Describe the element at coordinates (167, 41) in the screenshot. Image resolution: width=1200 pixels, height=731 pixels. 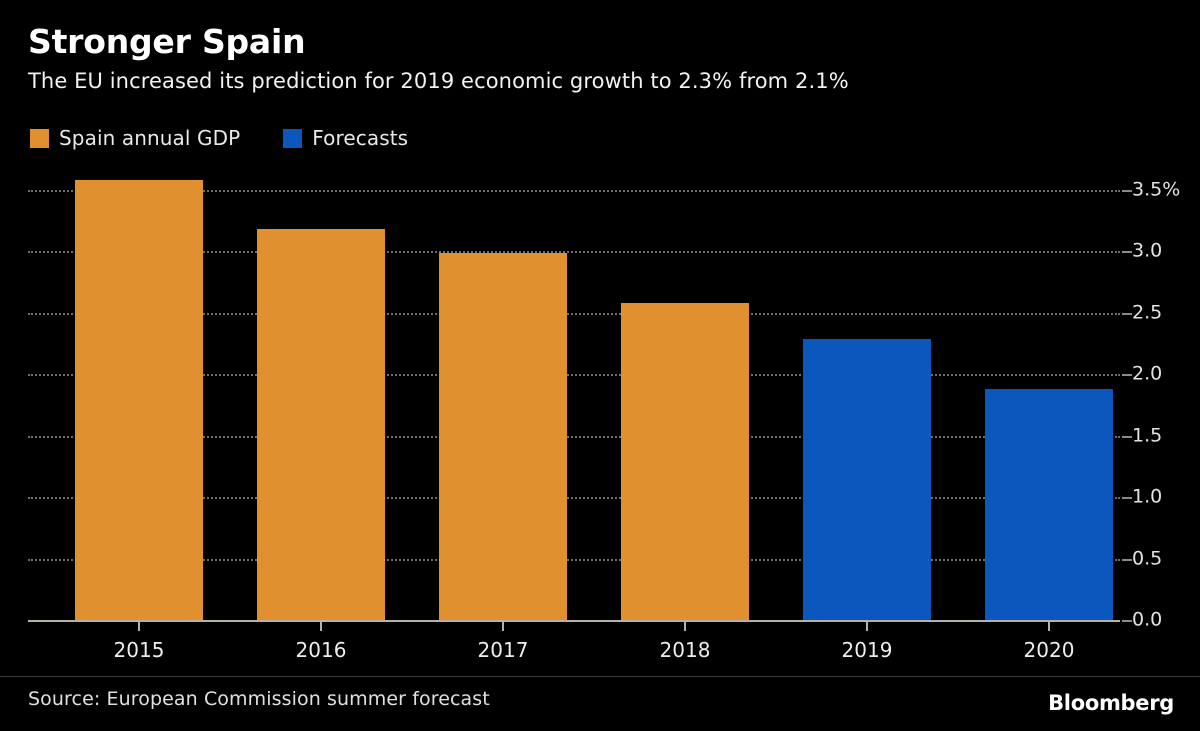
I see `page-title: Stronger Spain` at that location.